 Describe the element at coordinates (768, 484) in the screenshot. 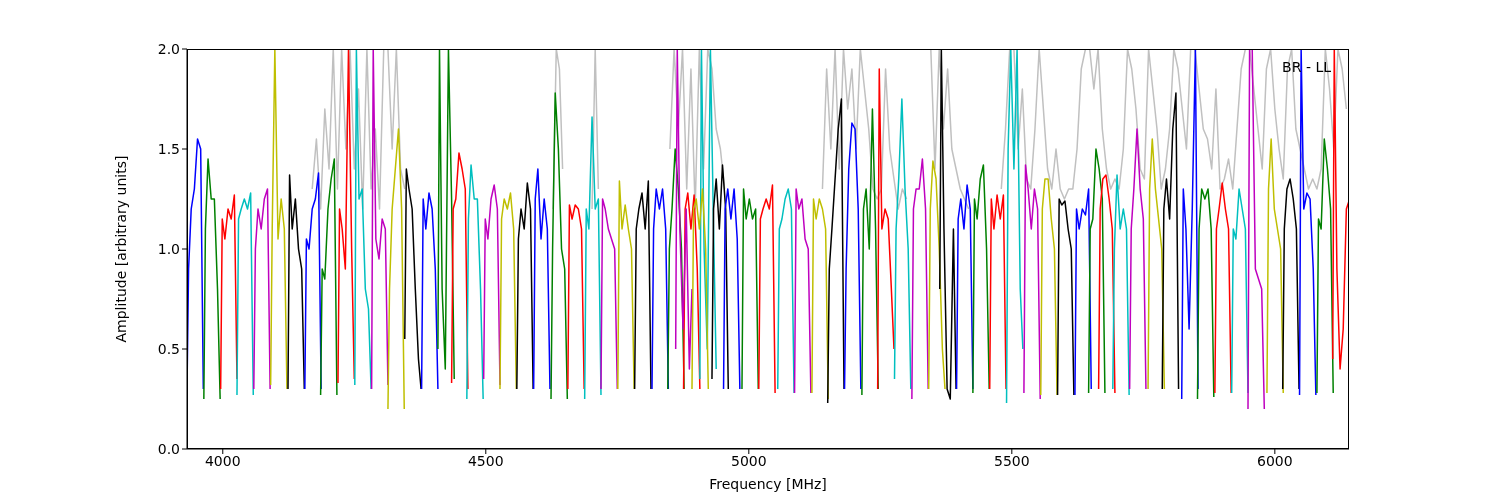

I see `x-axis-title: Frequency [MHz]` at that location.